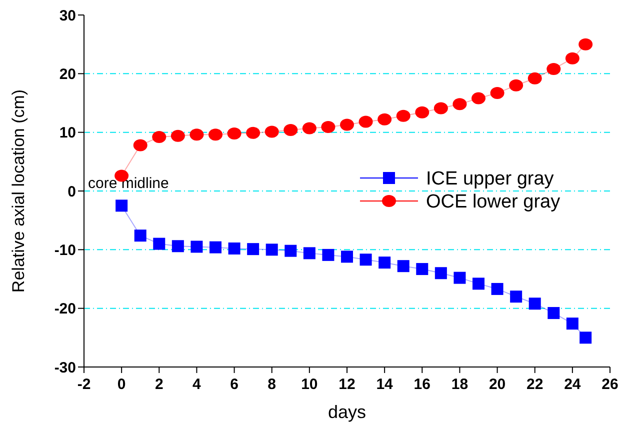 Image resolution: width=625 pixels, height=433 pixels. What do you see at coordinates (272, 384) in the screenshot?
I see `x-tick-label: 8` at bounding box center [272, 384].